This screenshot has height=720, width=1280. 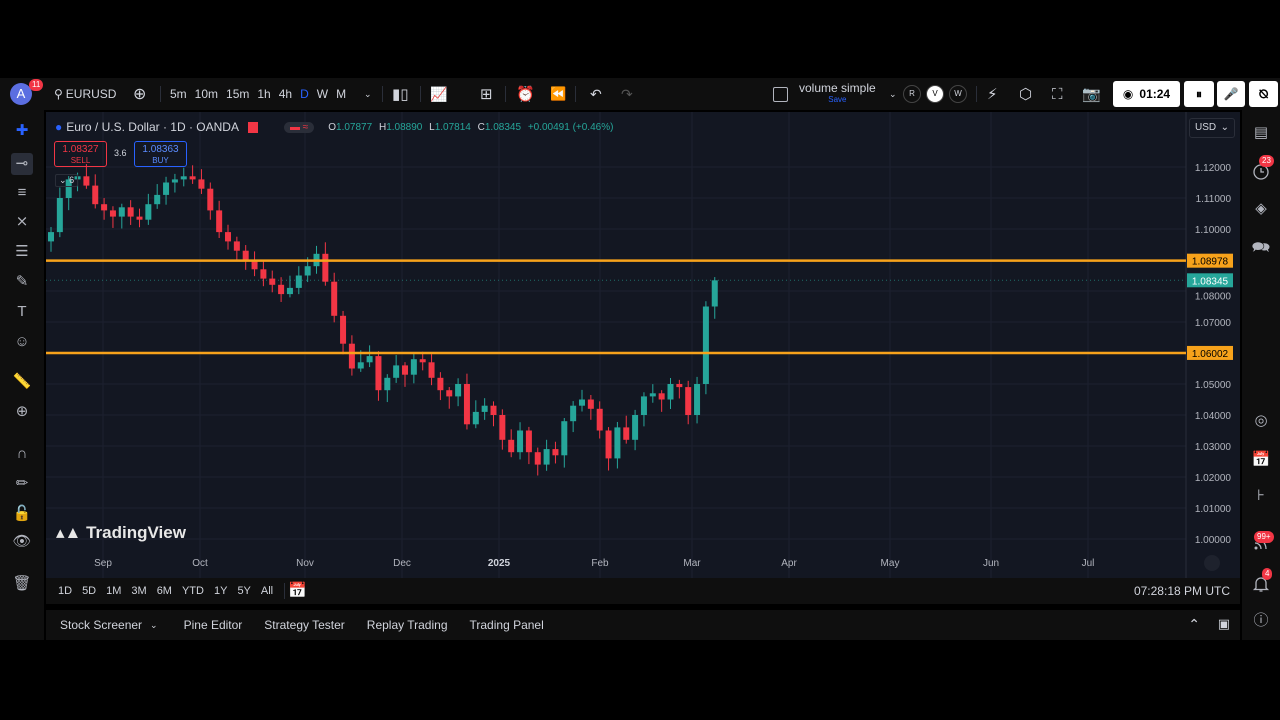 I want to click on camera-icon: 📷, so click(x=1091, y=94).